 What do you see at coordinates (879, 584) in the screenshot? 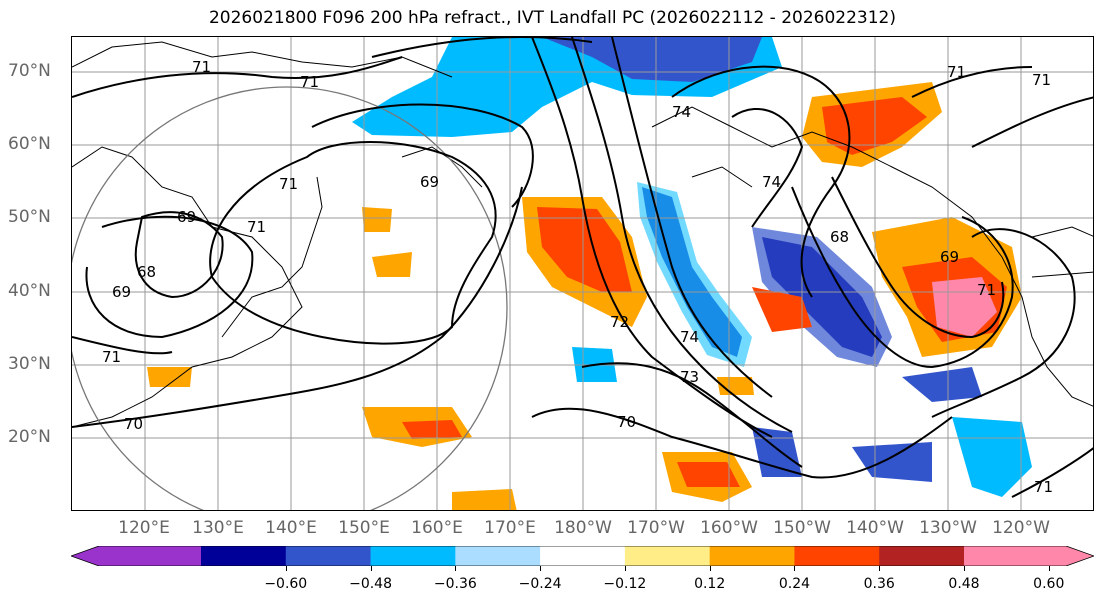
I see `colorbar-tick-label: 0.36` at bounding box center [879, 584].